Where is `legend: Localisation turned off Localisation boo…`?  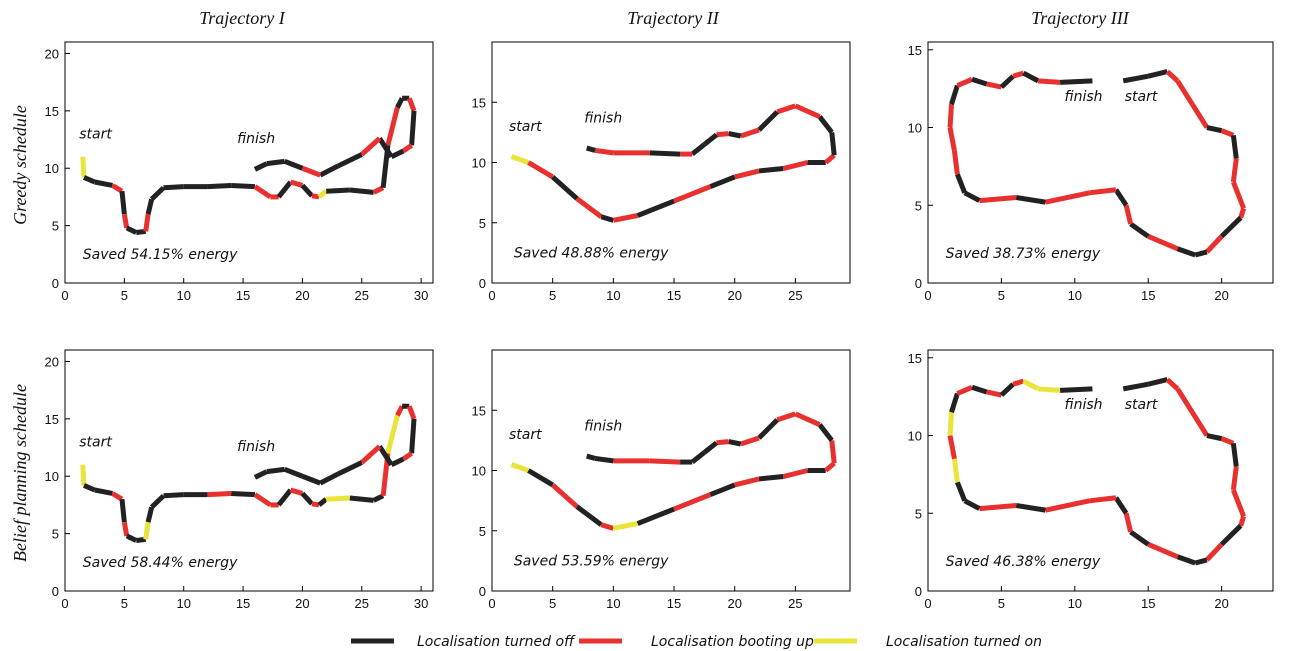 legend: Localisation turned off Localisation boo… is located at coordinates (696, 642).